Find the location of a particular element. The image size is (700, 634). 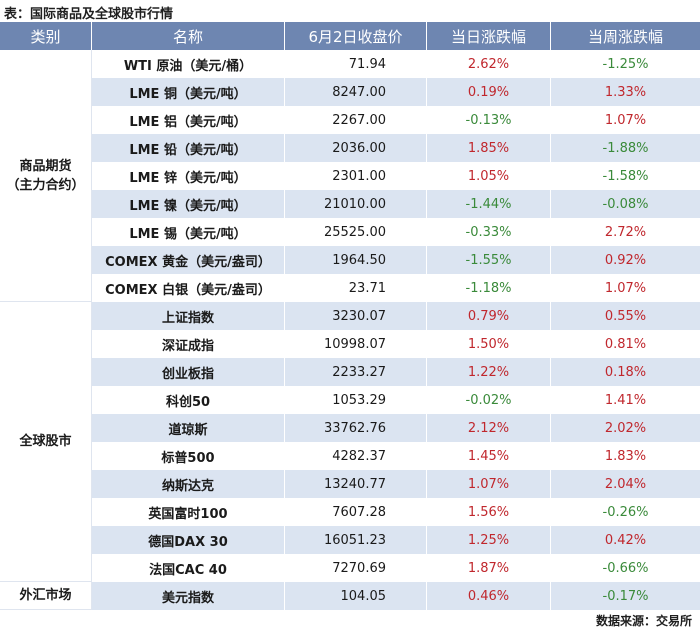

instrument-name: 英国富时100 is located at coordinates (188, 512).